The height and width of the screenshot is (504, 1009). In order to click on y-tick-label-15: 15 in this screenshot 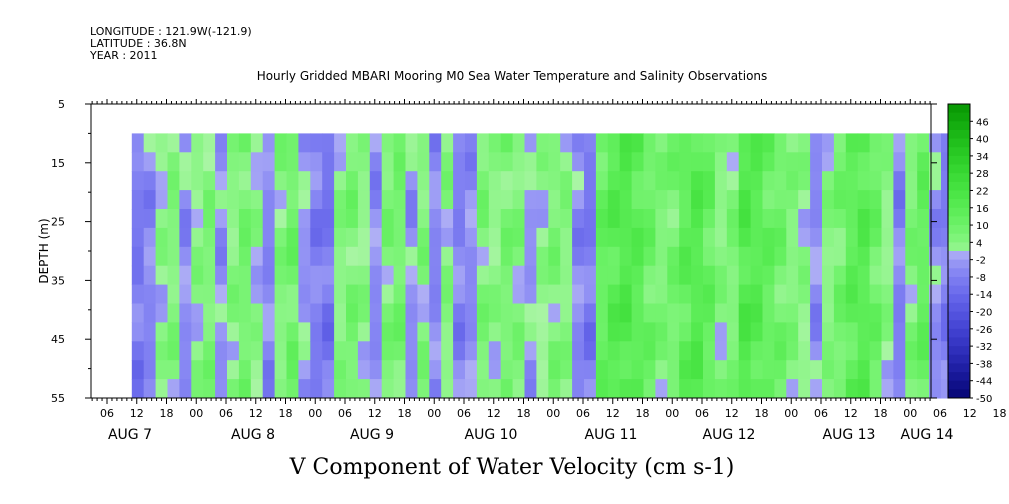, I will do `click(58, 163)`.